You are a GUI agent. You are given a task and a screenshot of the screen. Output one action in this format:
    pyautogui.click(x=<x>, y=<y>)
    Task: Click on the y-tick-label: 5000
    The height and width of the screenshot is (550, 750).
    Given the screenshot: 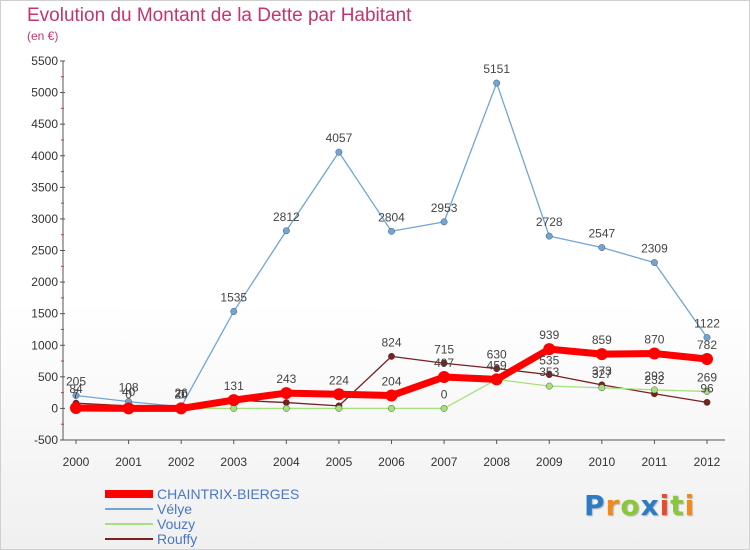 What is the action you would take?
    pyautogui.click(x=44, y=93)
    